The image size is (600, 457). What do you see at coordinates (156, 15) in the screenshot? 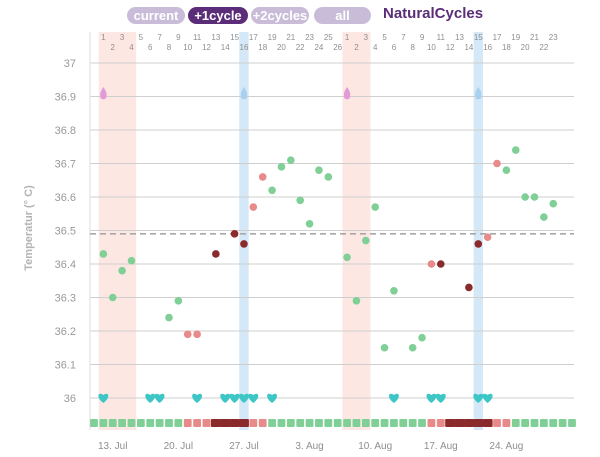
I see `current-cycle-button: current` at bounding box center [156, 15].